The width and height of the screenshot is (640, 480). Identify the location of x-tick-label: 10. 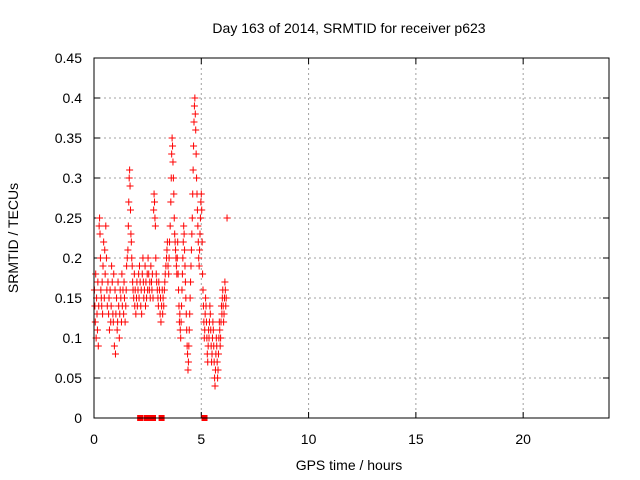
(309, 439).